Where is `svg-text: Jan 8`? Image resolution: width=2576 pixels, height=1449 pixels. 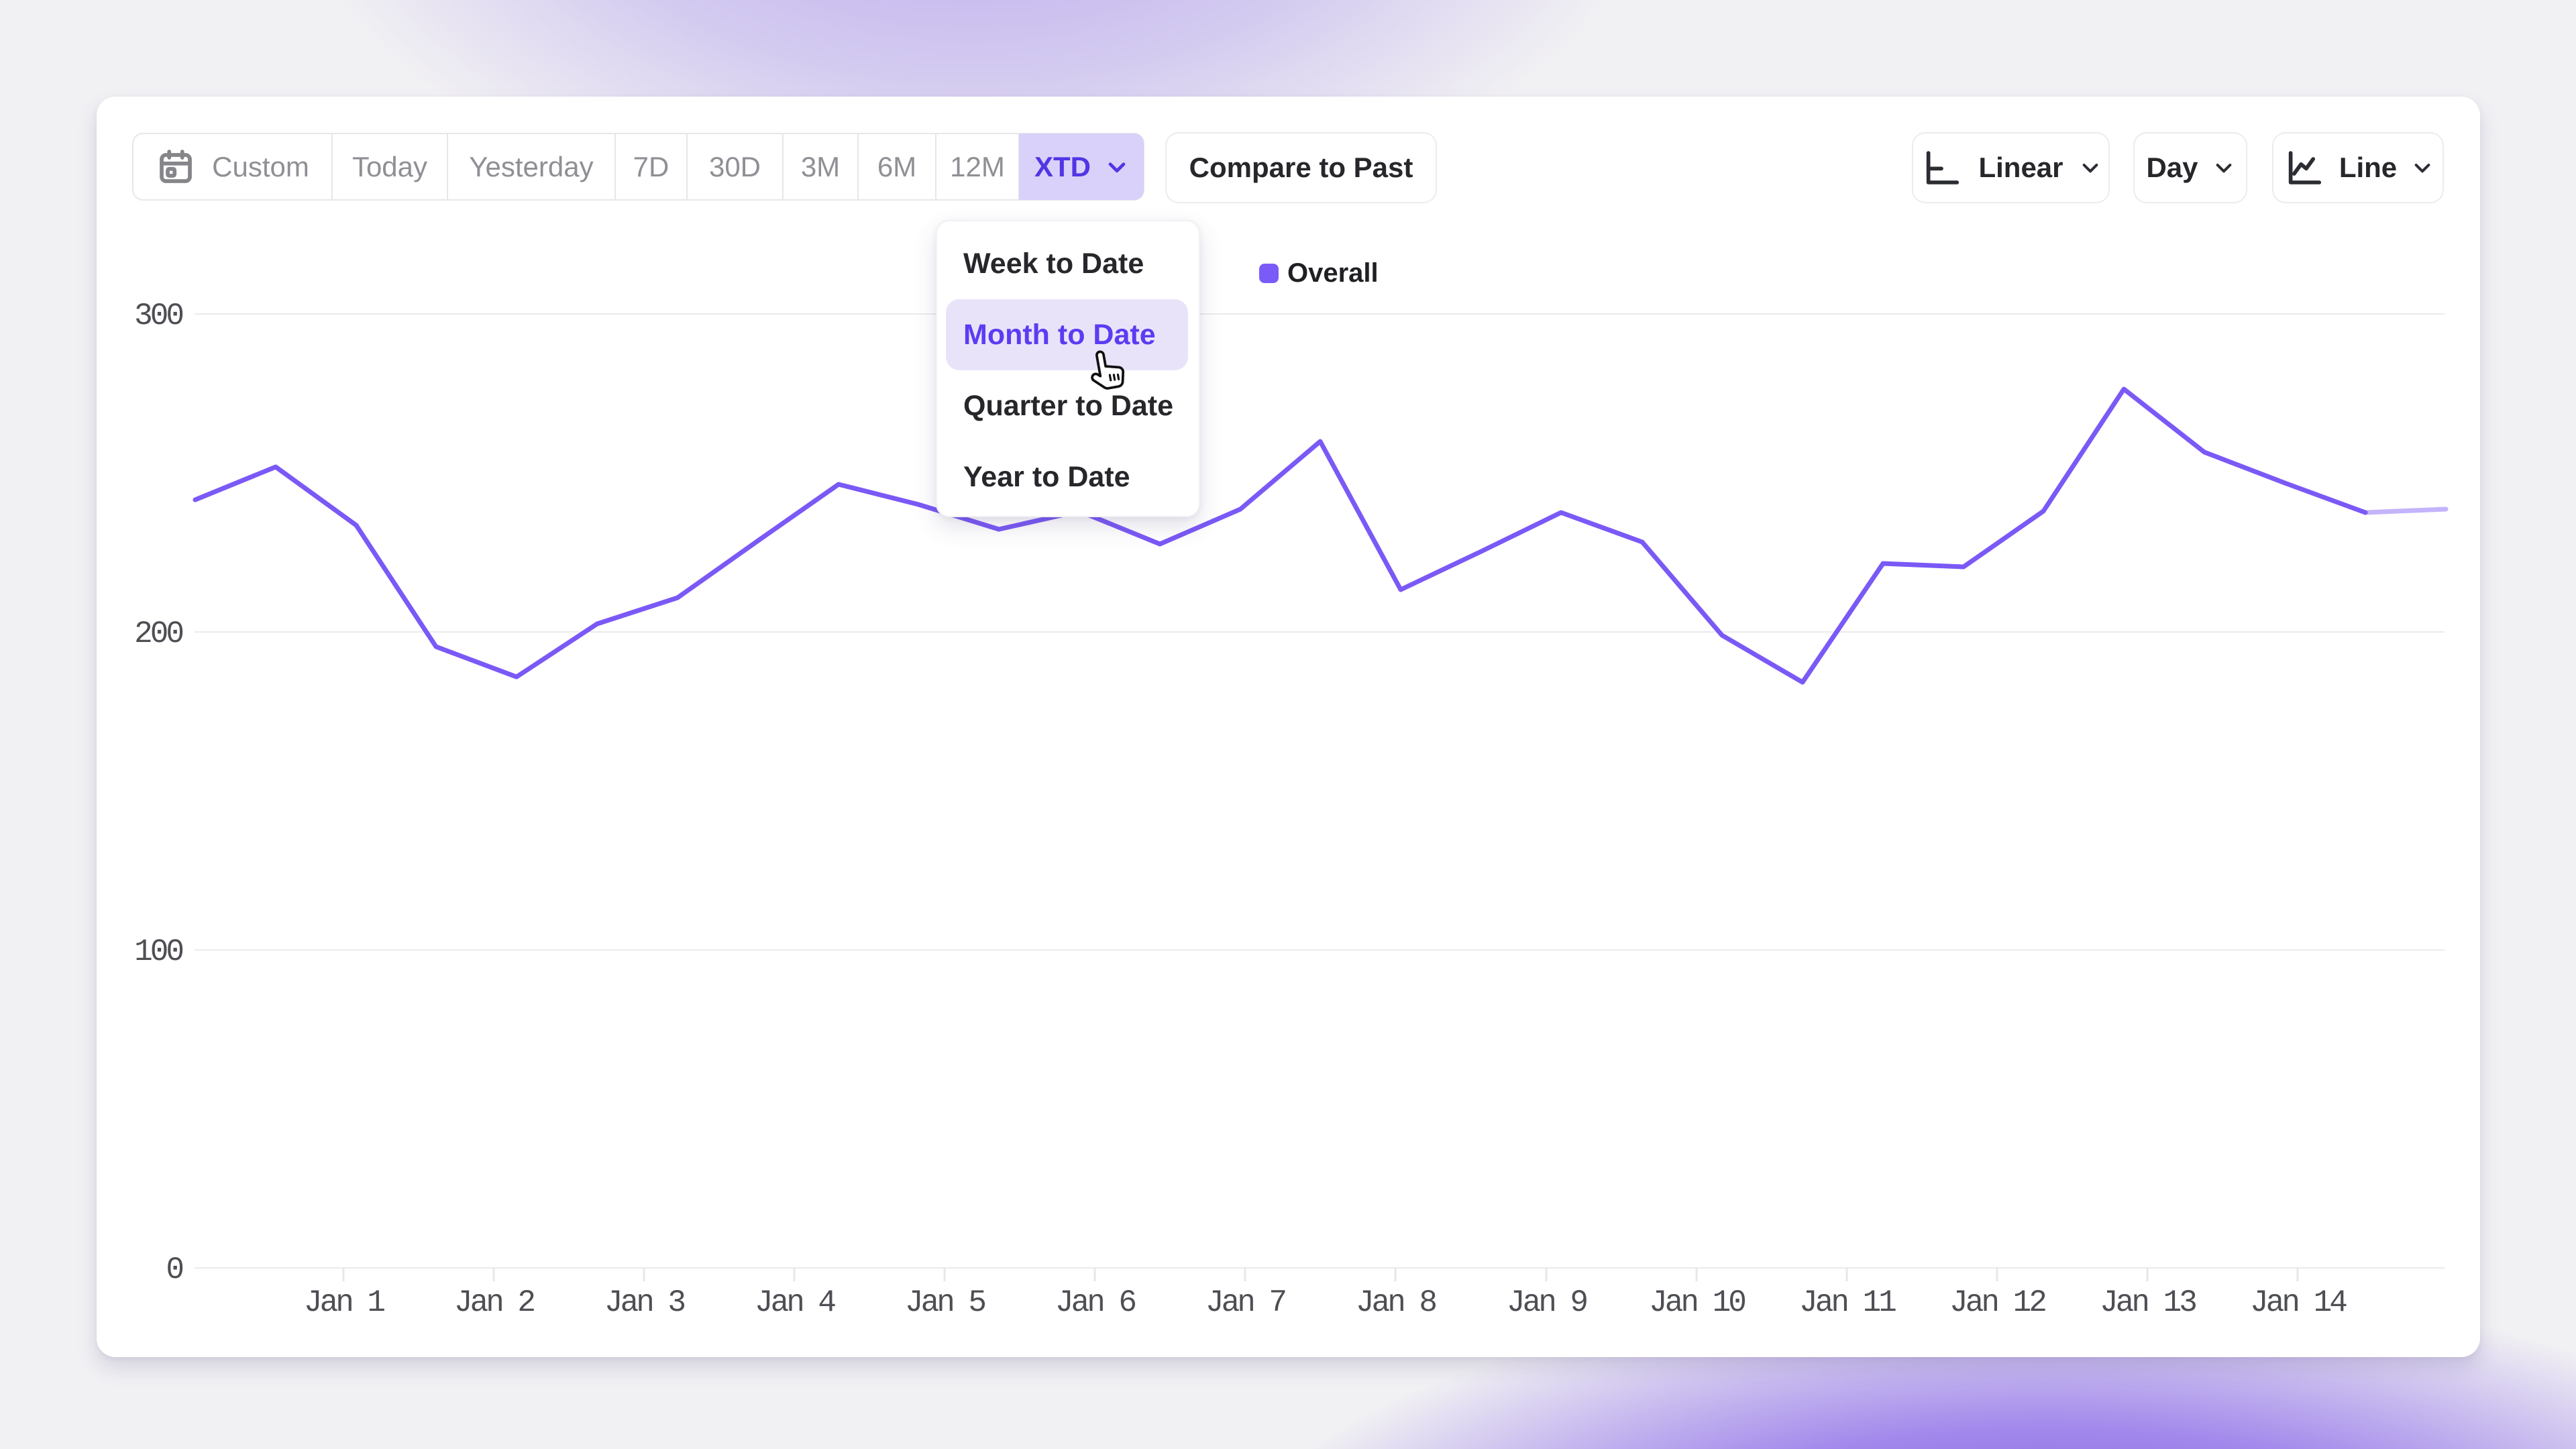
svg-text: Jan 8 is located at coordinates (1396, 1302).